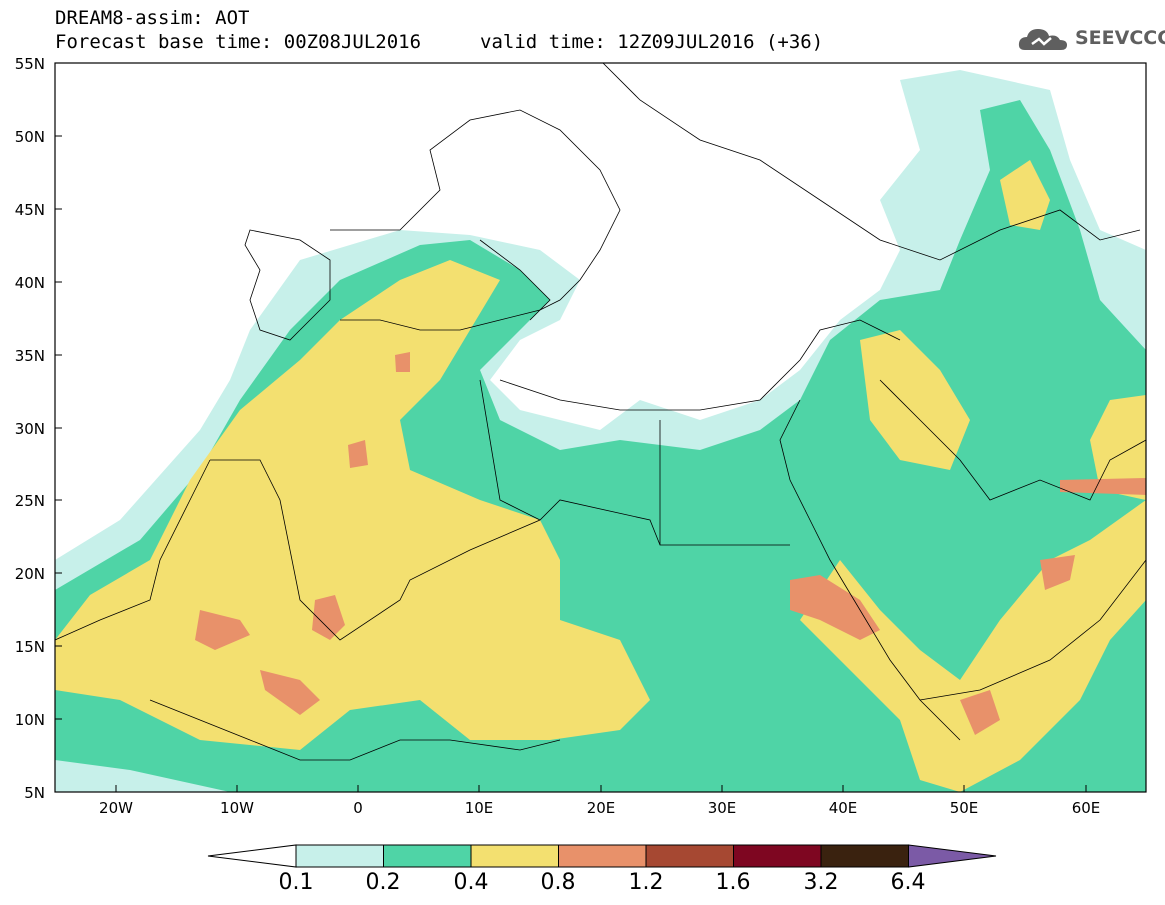 The image size is (1165, 905). I want to click on seevccc-logo: SEEVCCC, so click(1091, 39).